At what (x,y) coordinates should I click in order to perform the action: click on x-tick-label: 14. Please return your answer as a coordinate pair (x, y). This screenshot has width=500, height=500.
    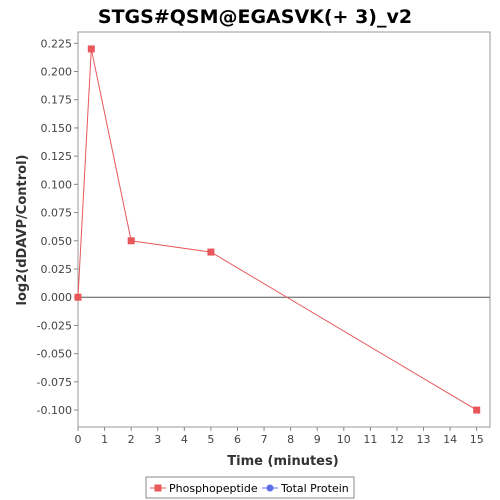
    Looking at the image, I should click on (450, 439).